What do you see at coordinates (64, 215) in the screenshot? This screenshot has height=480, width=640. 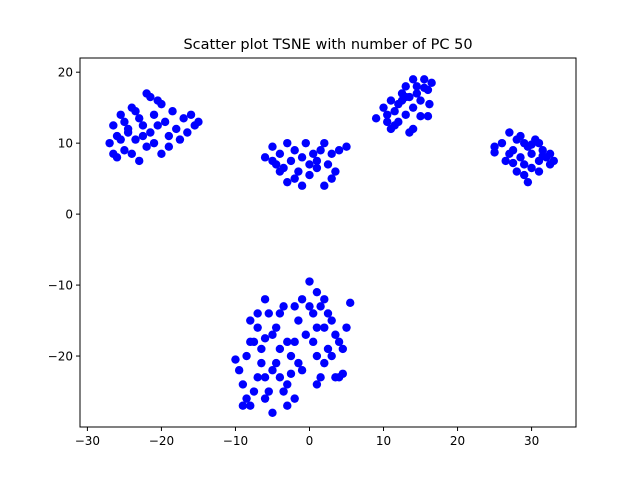 I see `y-axis: 20 10 0 −10 −20` at bounding box center [64, 215].